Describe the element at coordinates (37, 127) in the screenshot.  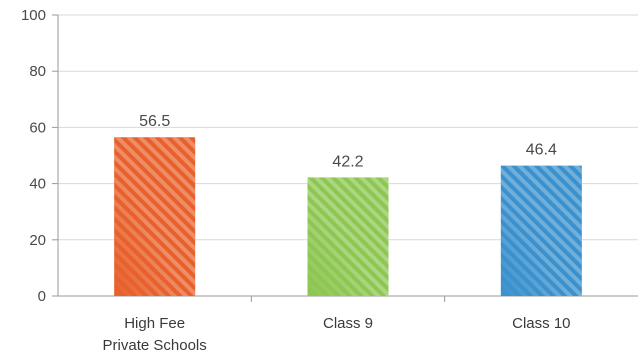
I see `y-tick-label: 60` at that location.